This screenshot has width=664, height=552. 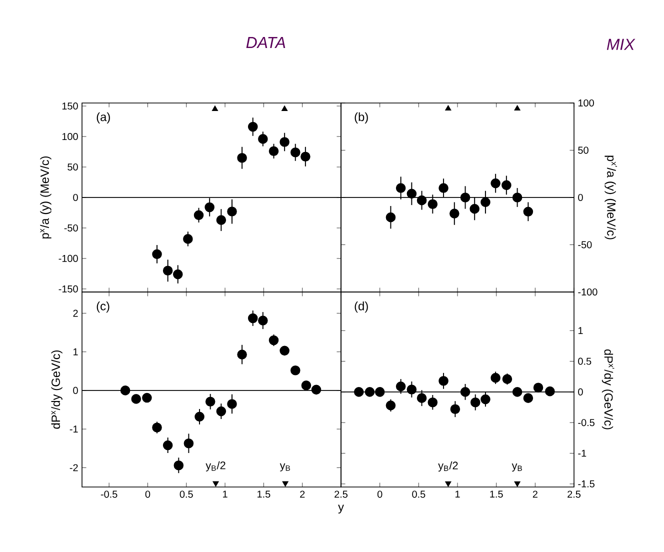 What do you see at coordinates (586, 422) in the screenshot?
I see `y-tick-label: -0.5` at bounding box center [586, 422].